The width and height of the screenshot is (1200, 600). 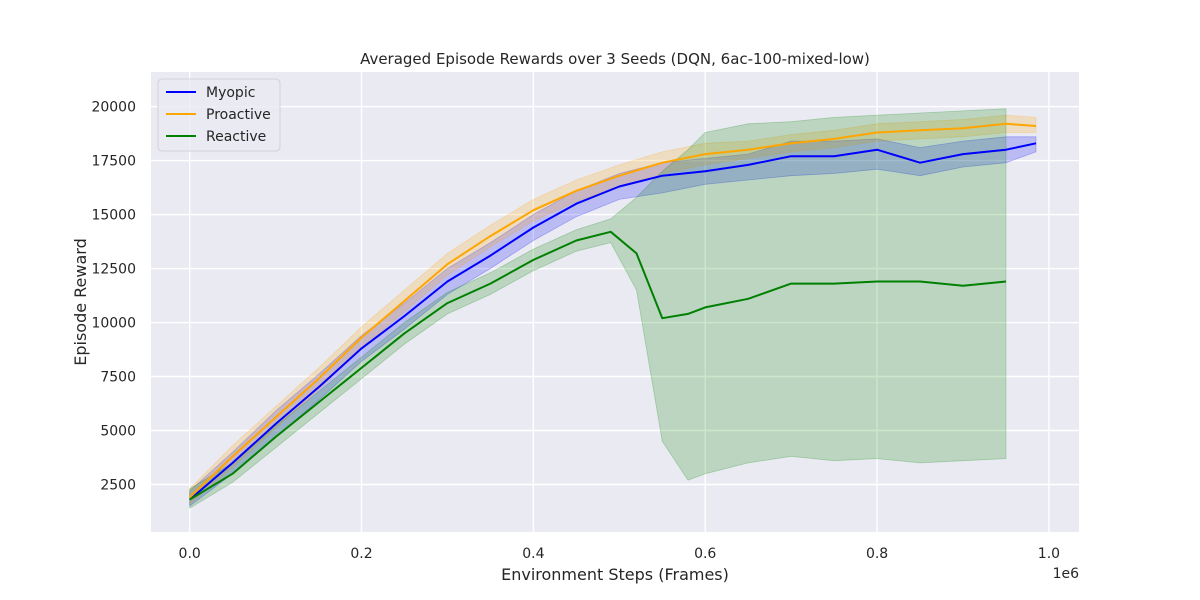 I want to click on x-axis-title: Environment Steps (Frames), so click(x=615, y=574).